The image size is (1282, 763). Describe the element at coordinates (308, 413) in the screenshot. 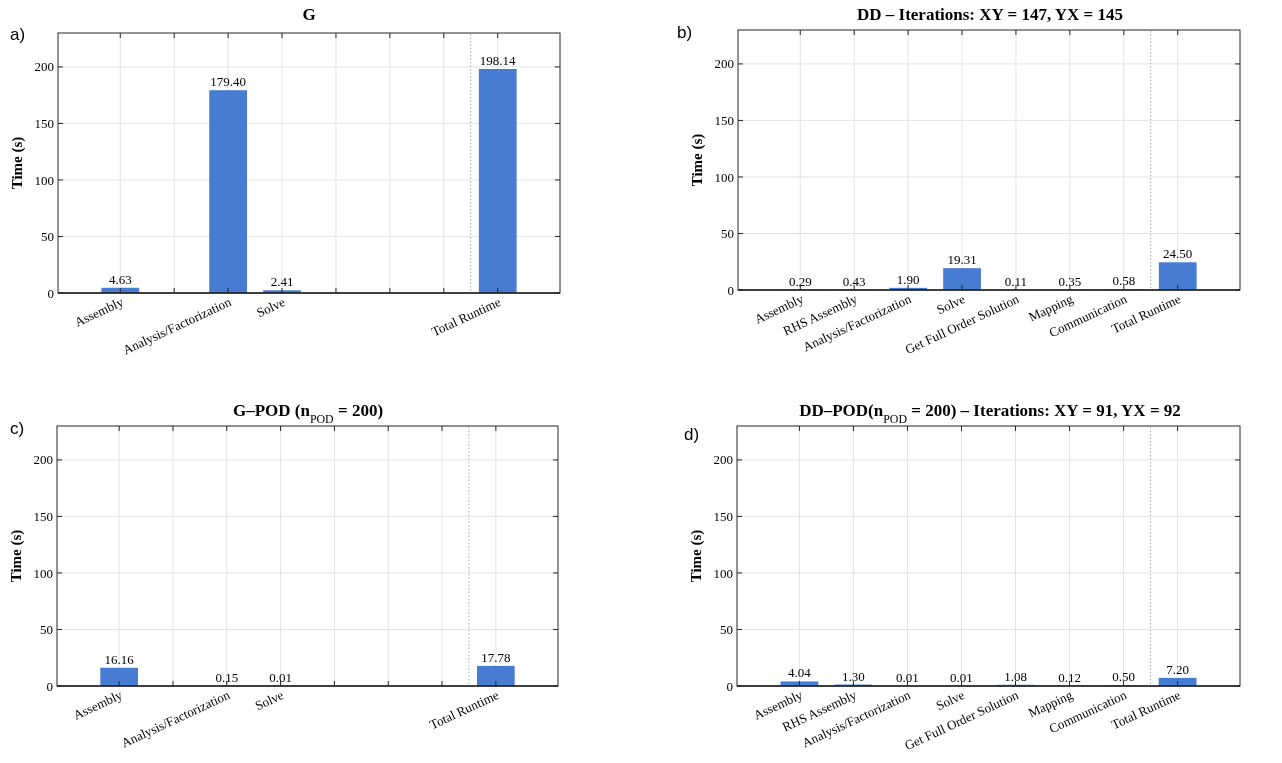

I see `chart-title: G–POD (n$_{POD}$ = 200)` at that location.